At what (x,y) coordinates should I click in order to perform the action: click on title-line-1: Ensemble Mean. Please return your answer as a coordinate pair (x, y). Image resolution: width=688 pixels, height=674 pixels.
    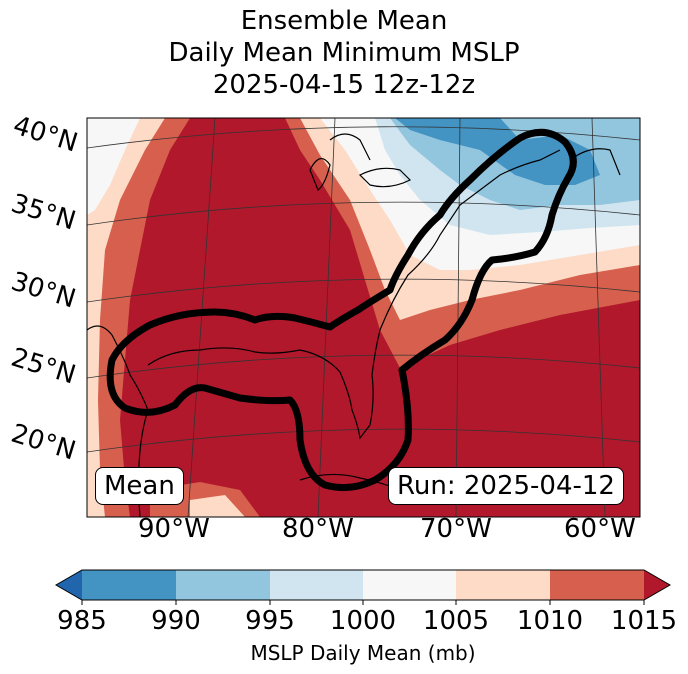
    Looking at the image, I should click on (344, 21).